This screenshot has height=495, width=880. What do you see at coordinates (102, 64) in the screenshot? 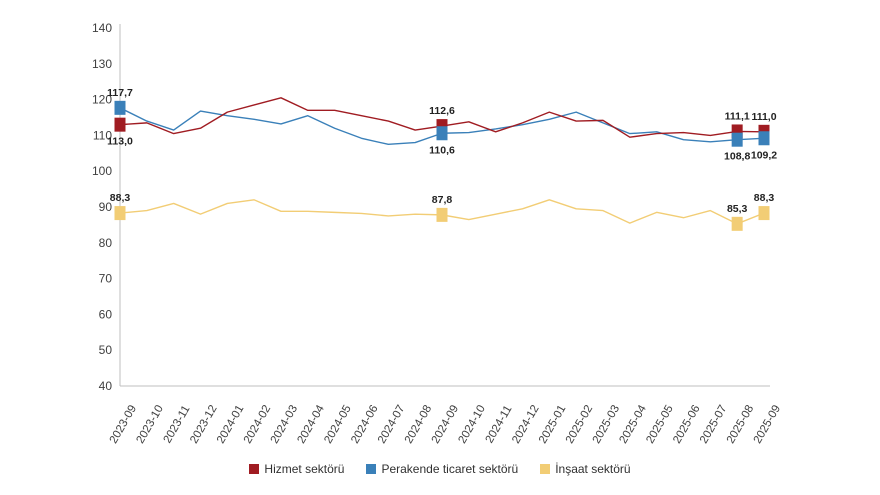
I see `y-tick-label: 130` at bounding box center [102, 64].